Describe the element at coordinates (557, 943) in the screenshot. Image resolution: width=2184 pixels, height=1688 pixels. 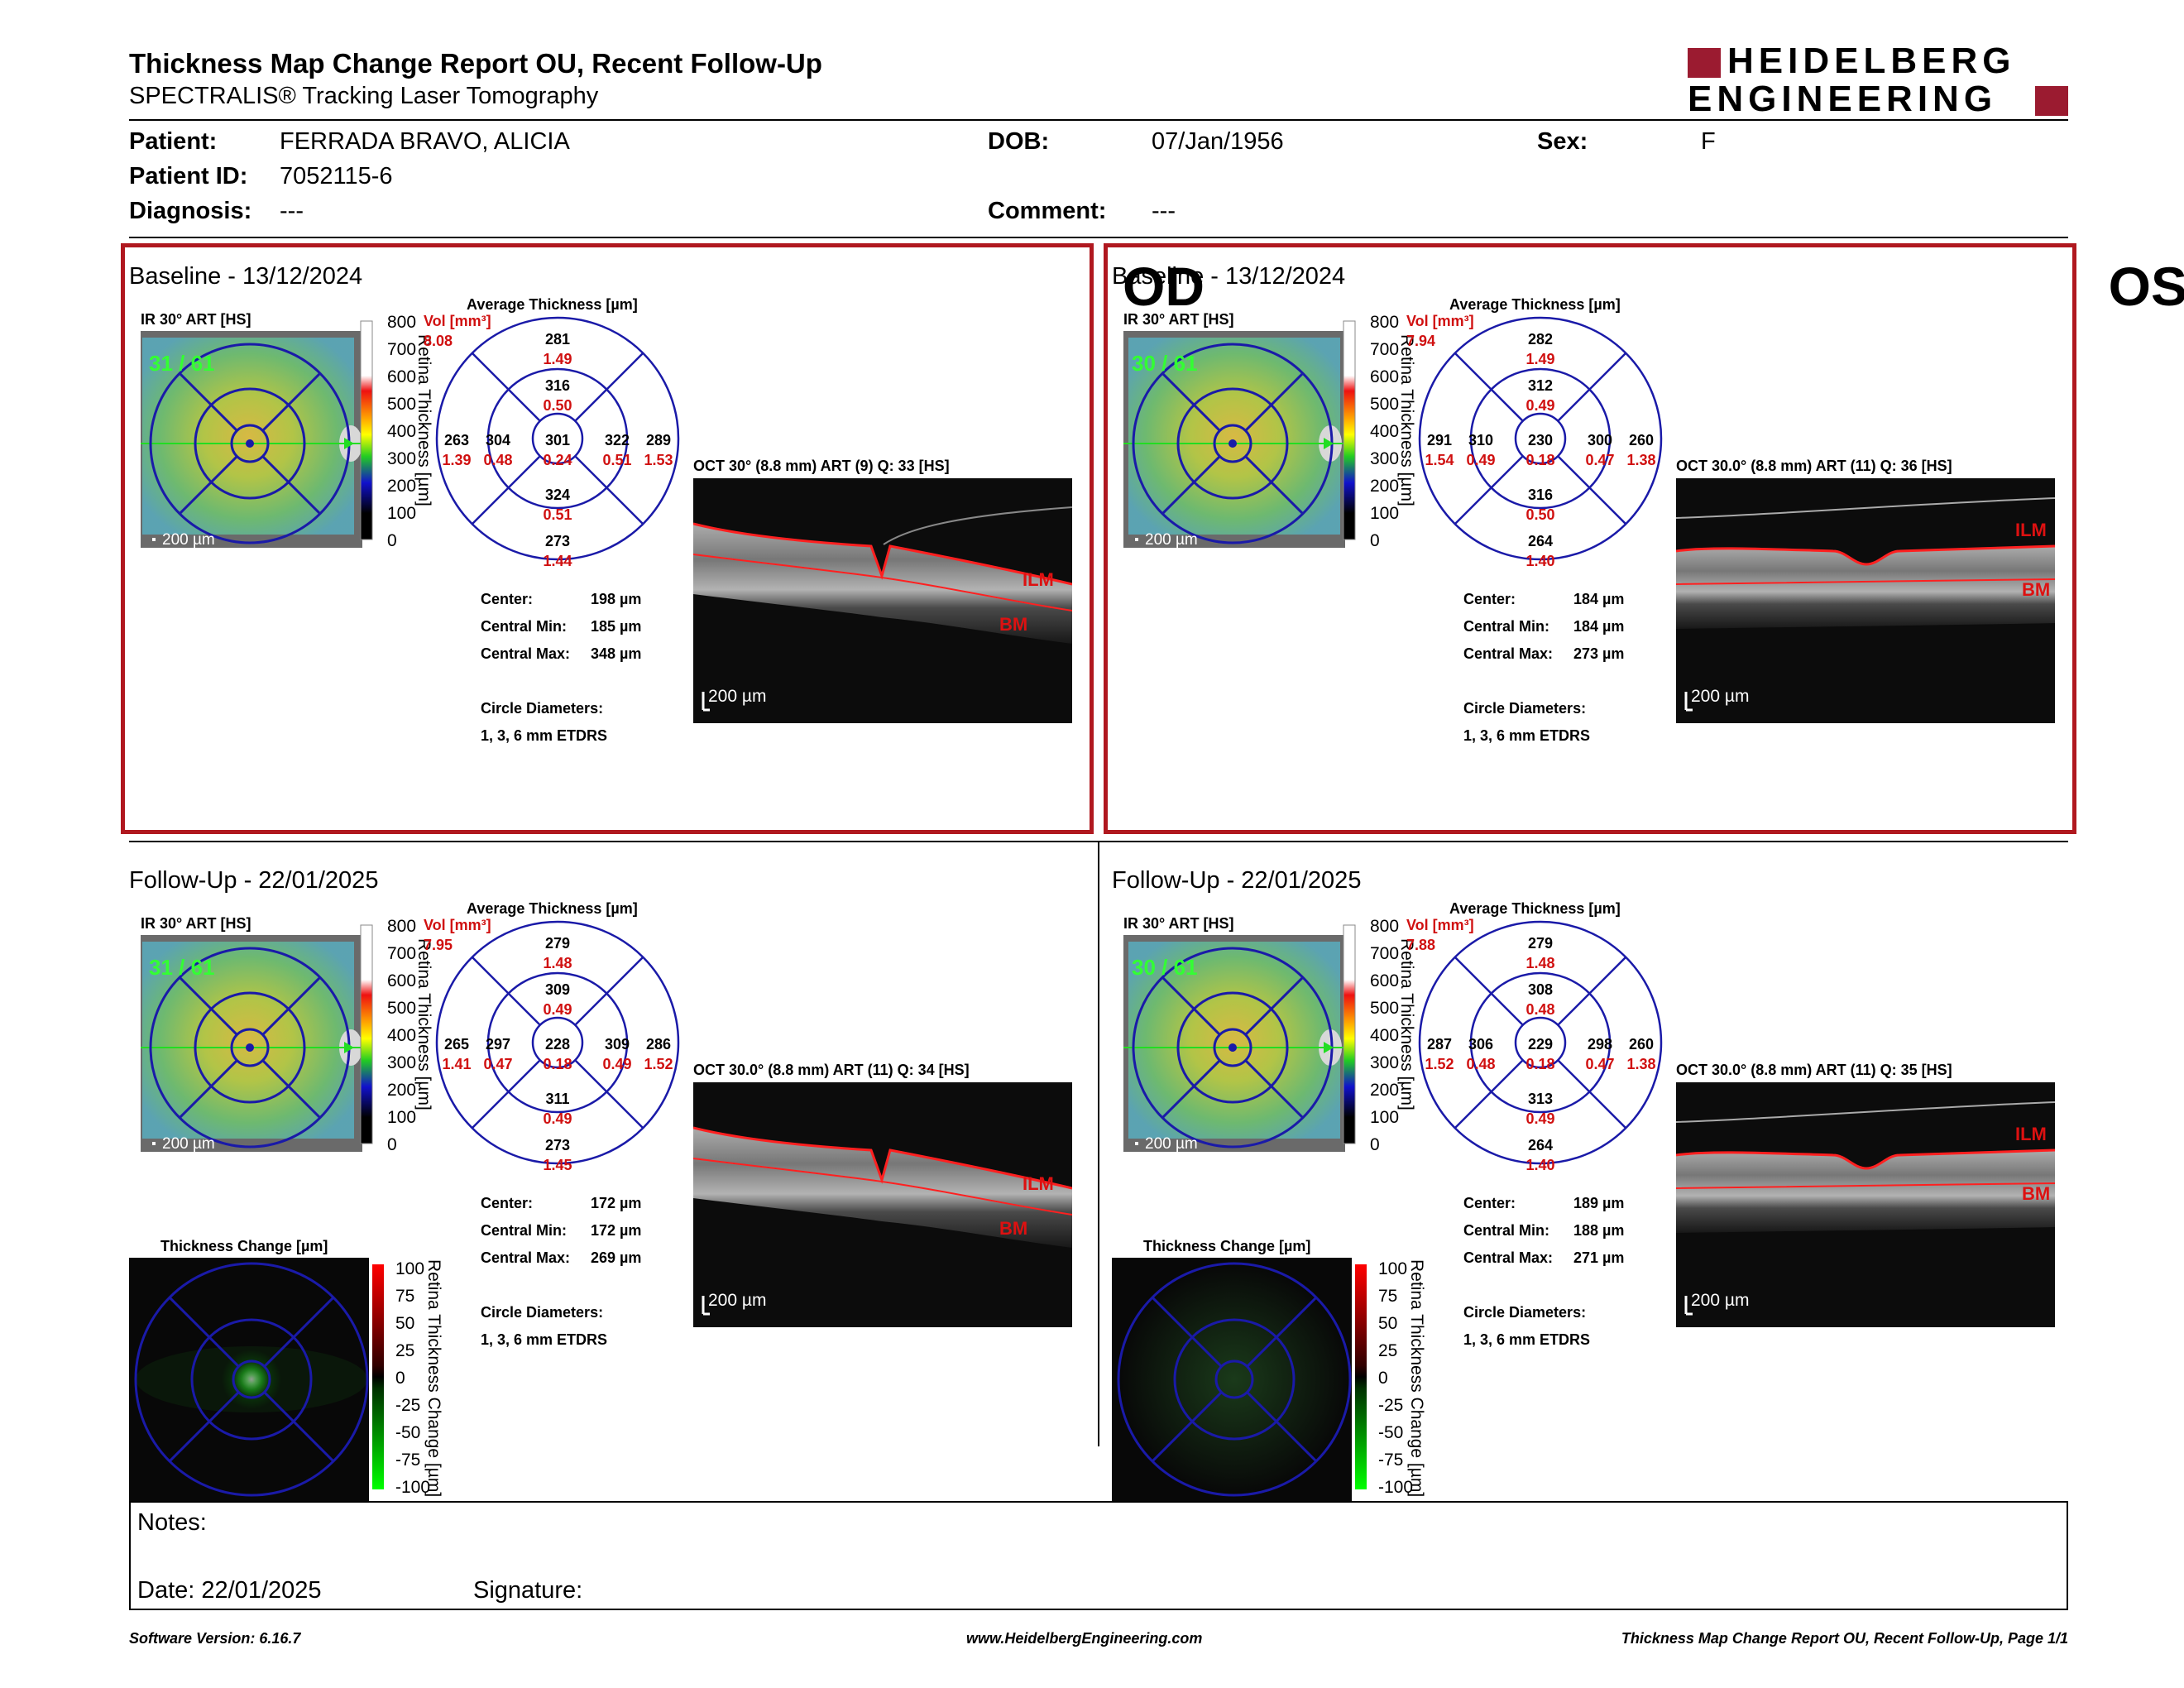
I see `sector-thickness-outer-sup: 279` at that location.